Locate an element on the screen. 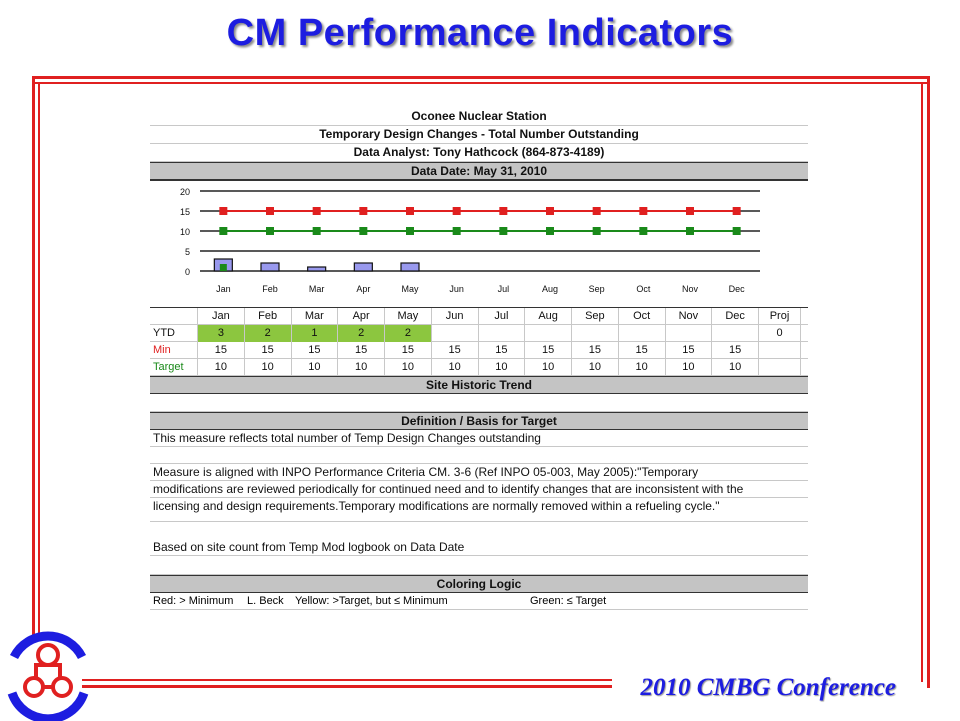 This screenshot has height=721, width=960. series-point is located at coordinates (223, 267).